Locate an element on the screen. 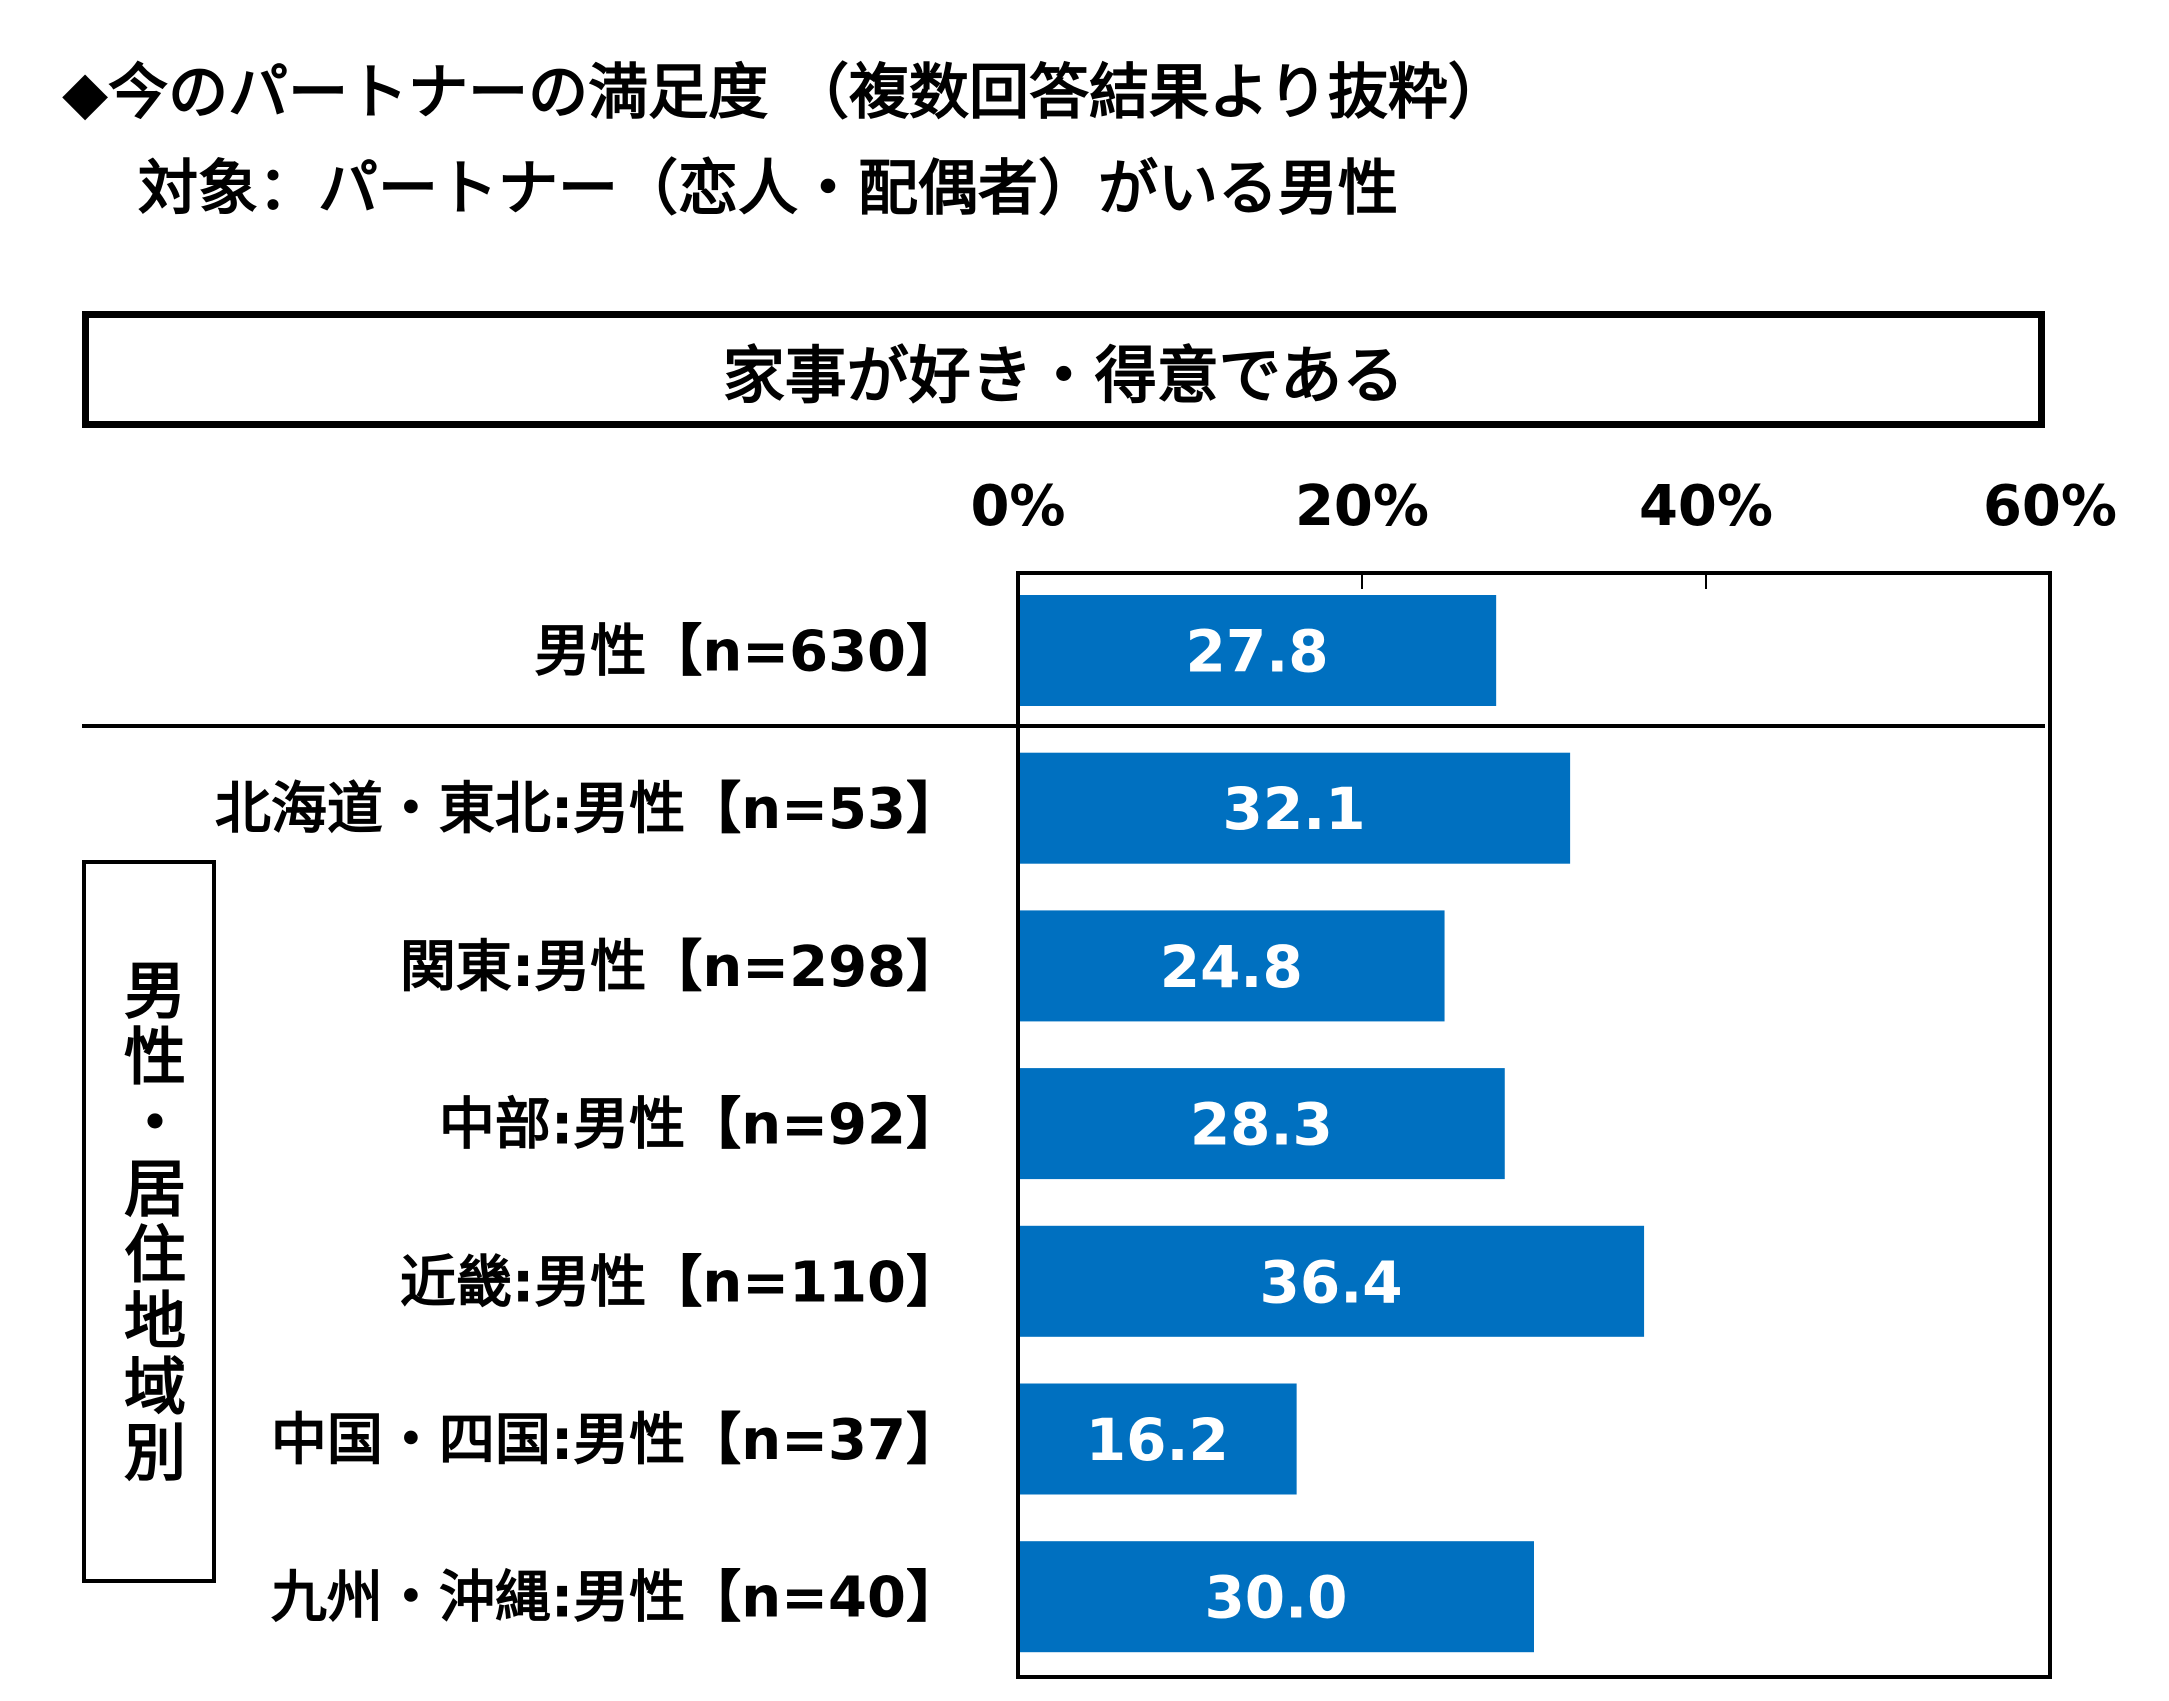  subtitle-text: 家事が好き・得意である is located at coordinates (1063, 375).